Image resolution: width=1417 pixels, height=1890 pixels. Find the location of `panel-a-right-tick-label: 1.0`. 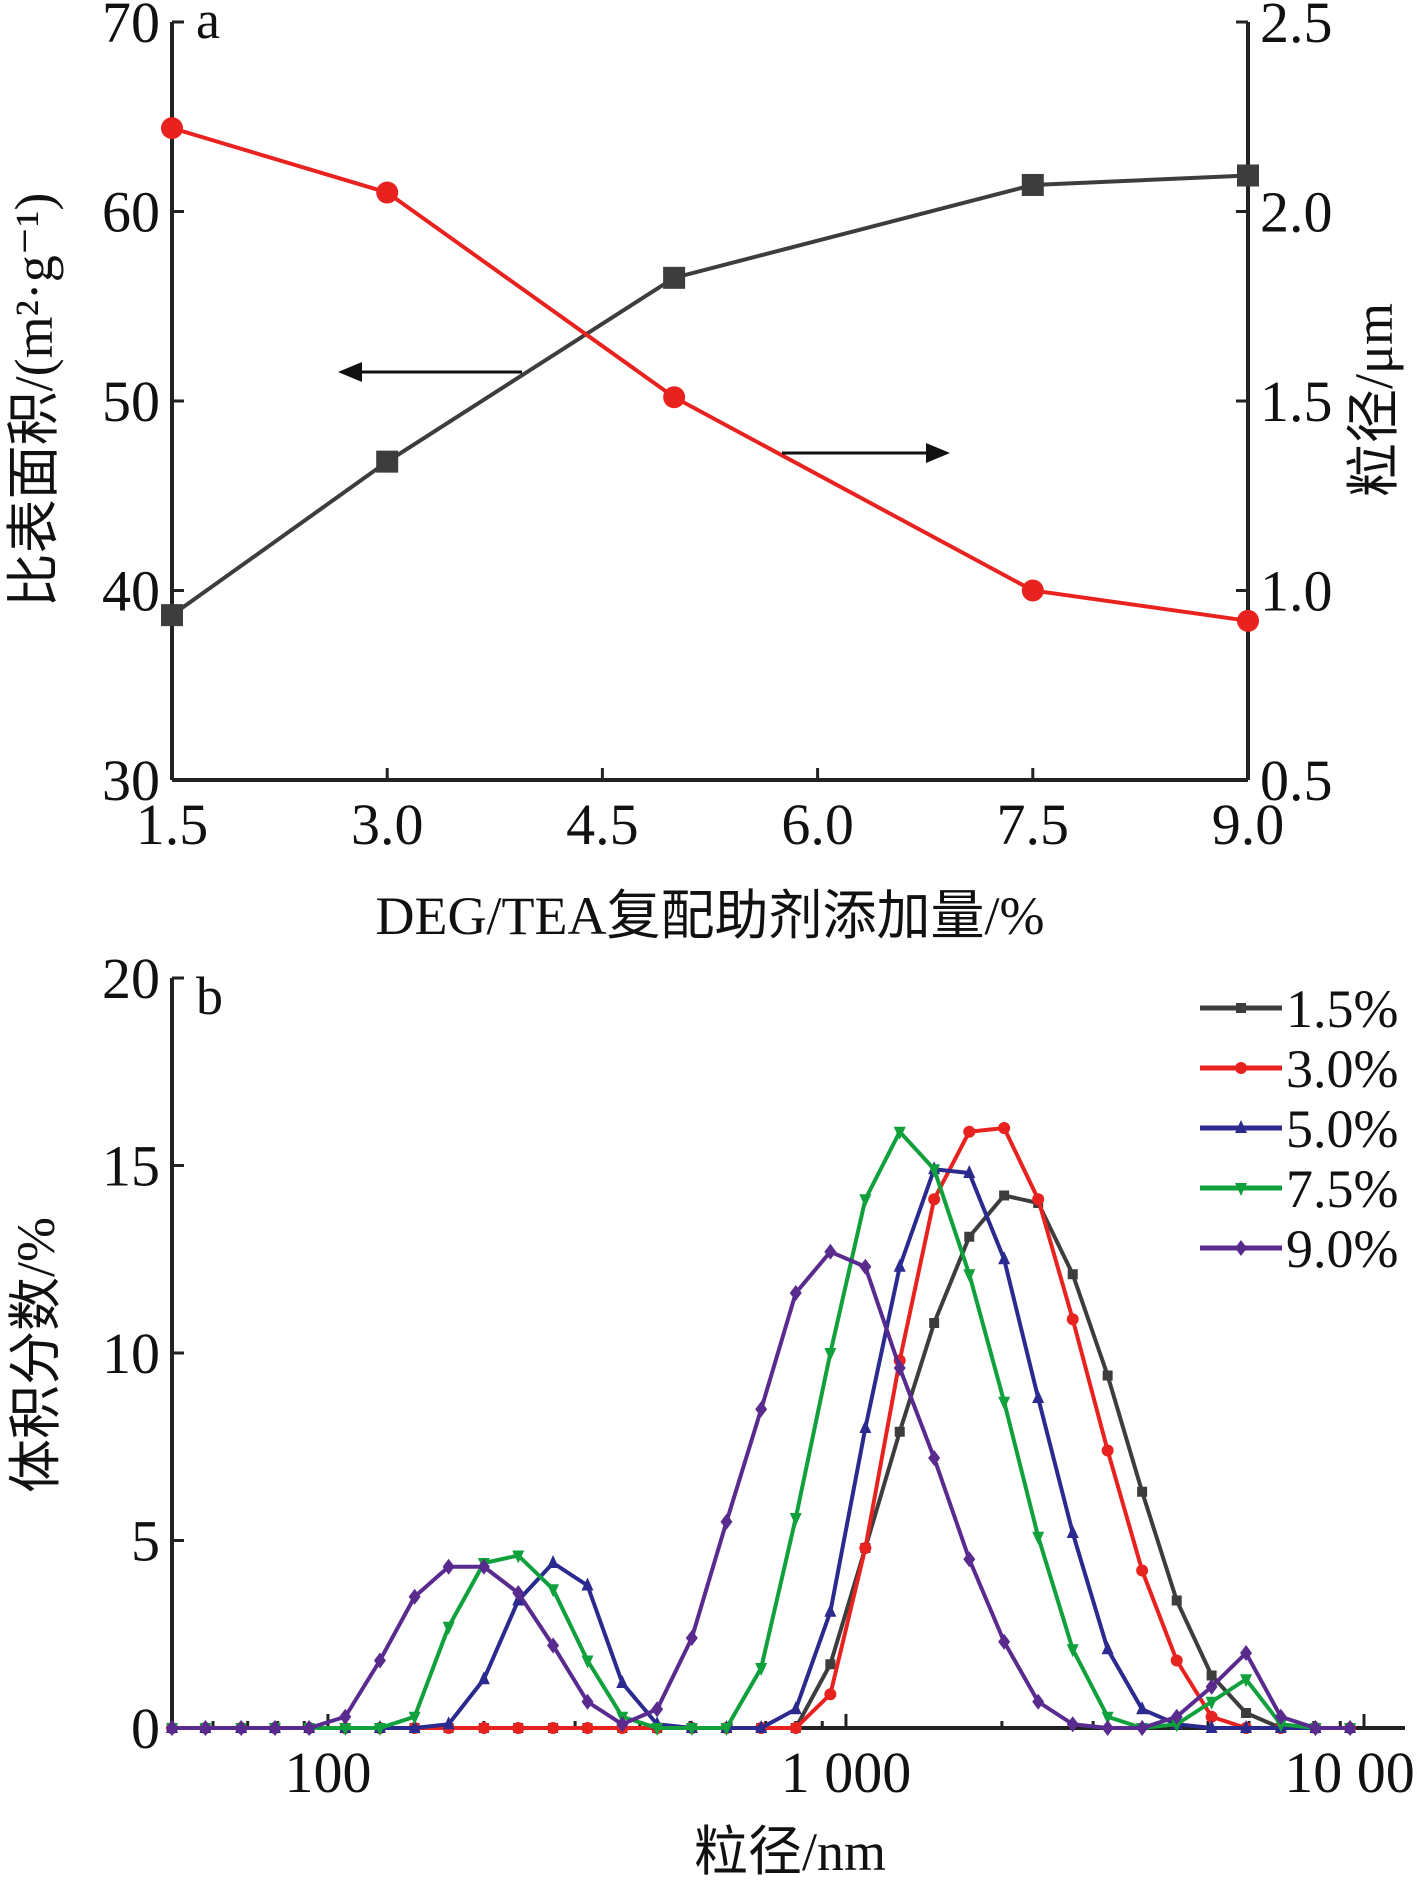

panel-a-right-tick-label: 1.0 is located at coordinates (1296, 591).